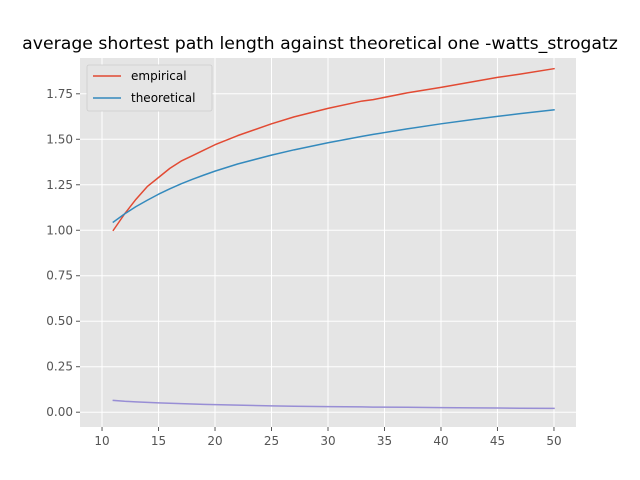 This screenshot has width=640, height=480. I want to click on x-tick-label: 45, so click(497, 441).